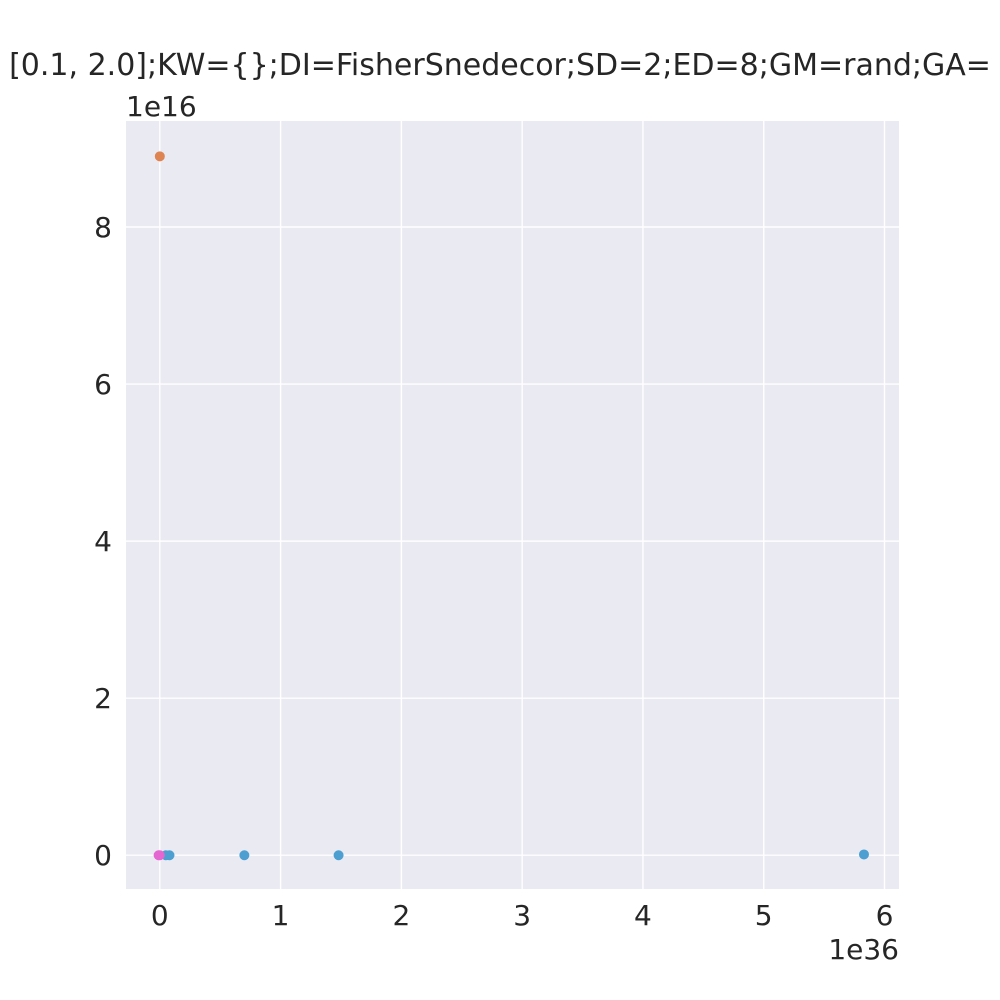 Image resolution: width=1000 pixels, height=1000 pixels. I want to click on y-tick-label: 8, so click(103, 227).